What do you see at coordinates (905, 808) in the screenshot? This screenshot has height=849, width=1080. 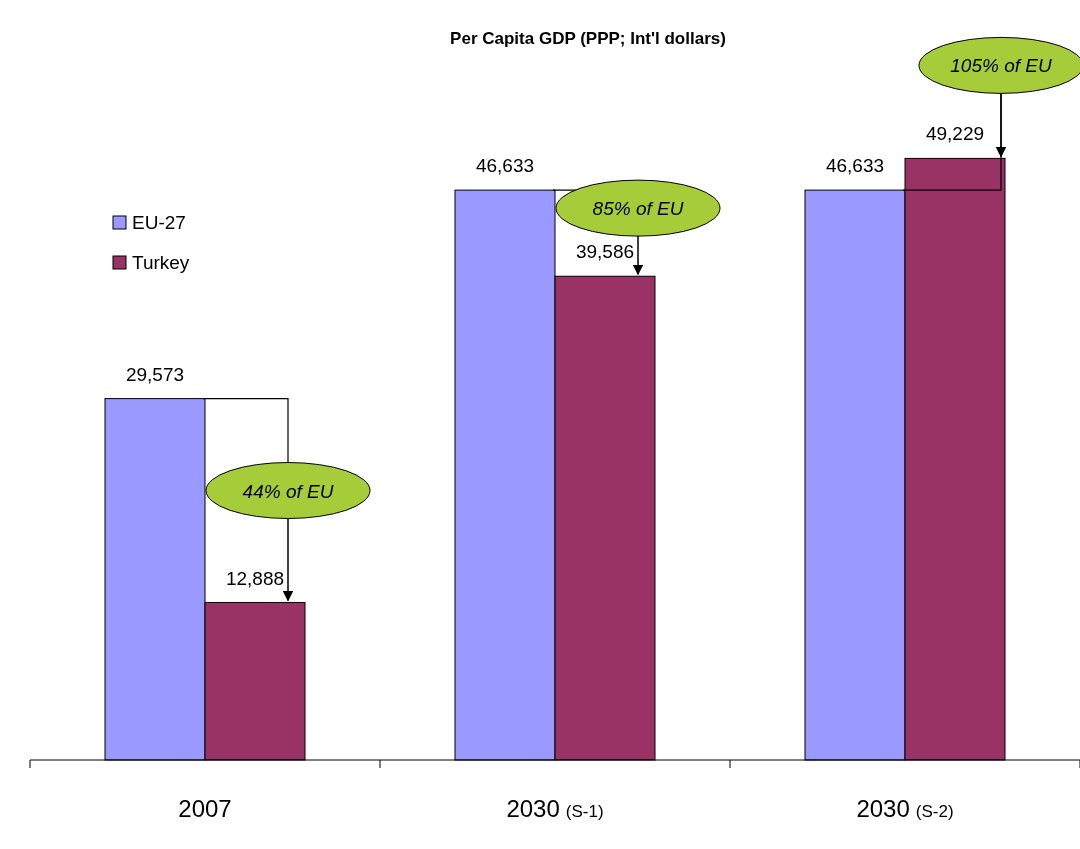 I see `x-tick-label: 2030 (S-2)` at bounding box center [905, 808].